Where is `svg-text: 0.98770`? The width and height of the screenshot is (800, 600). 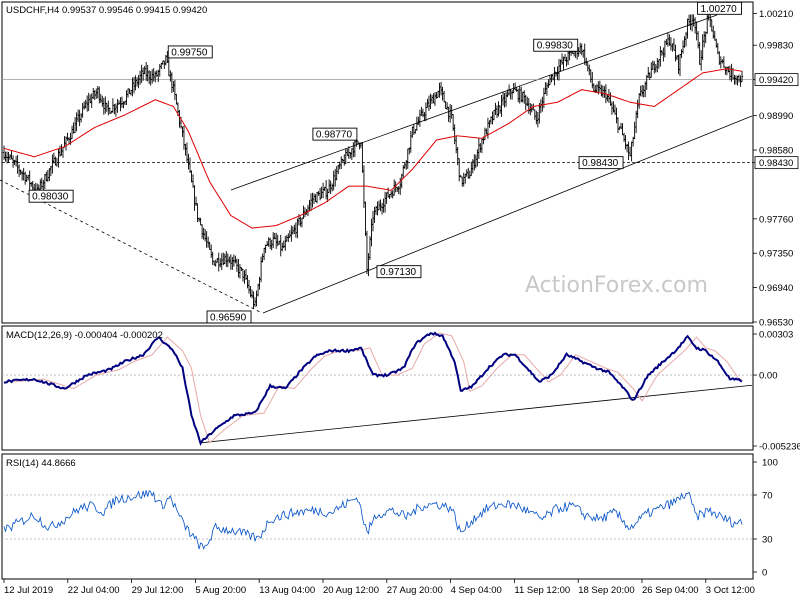
svg-text: 0.98770 is located at coordinates (334, 135).